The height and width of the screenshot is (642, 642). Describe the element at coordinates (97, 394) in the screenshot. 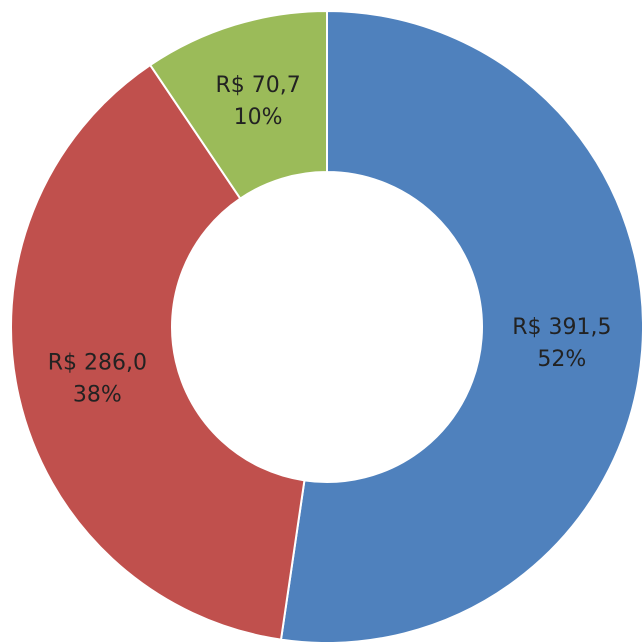

I see `percent-label: 38%` at that location.